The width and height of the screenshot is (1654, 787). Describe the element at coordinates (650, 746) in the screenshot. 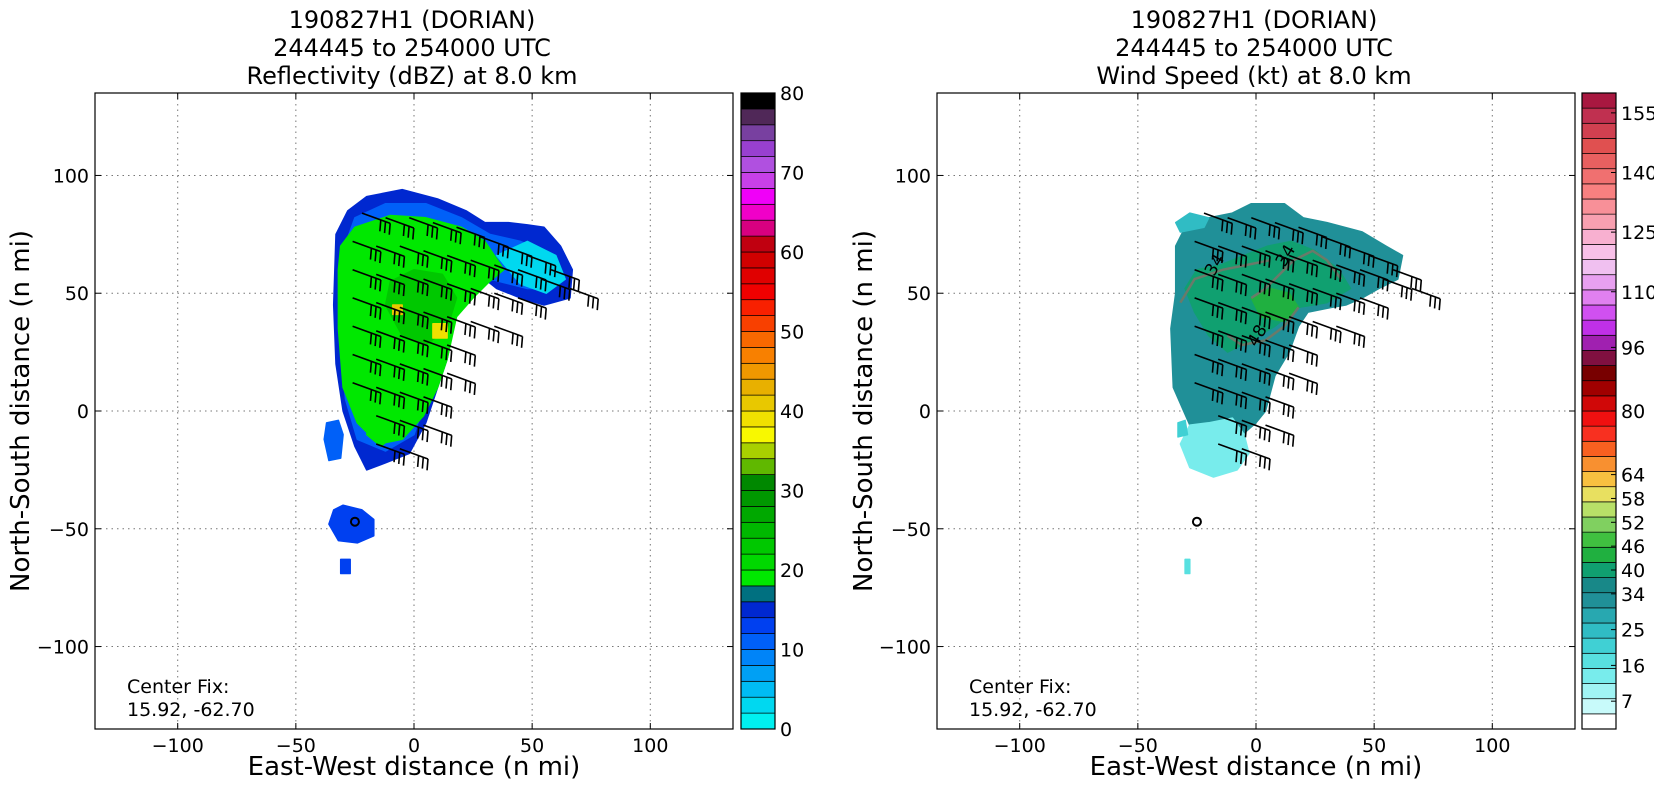

I see `x-tick-label: 100` at that location.